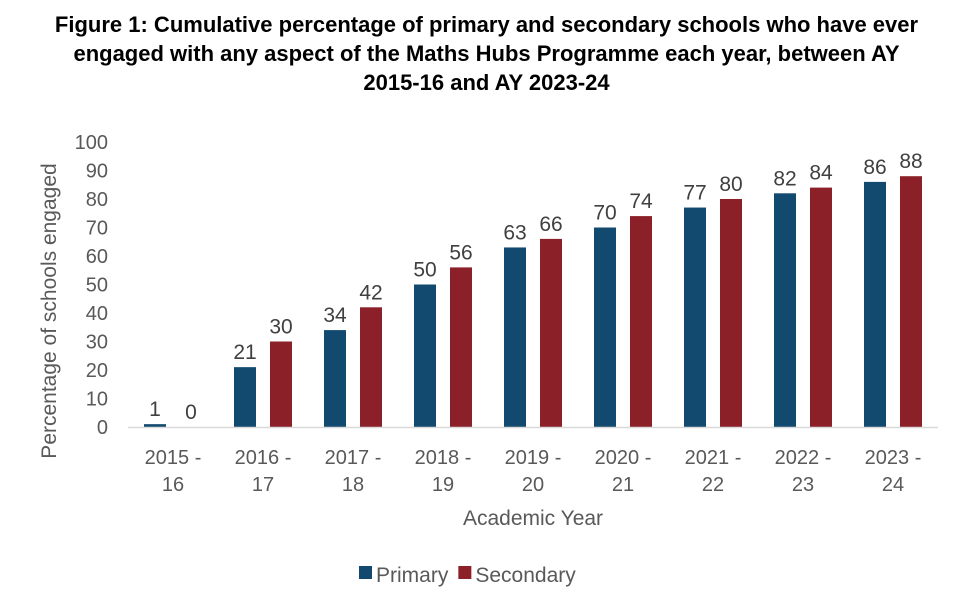  What do you see at coordinates (97, 286) in the screenshot?
I see `y-tick-label: 50` at bounding box center [97, 286].